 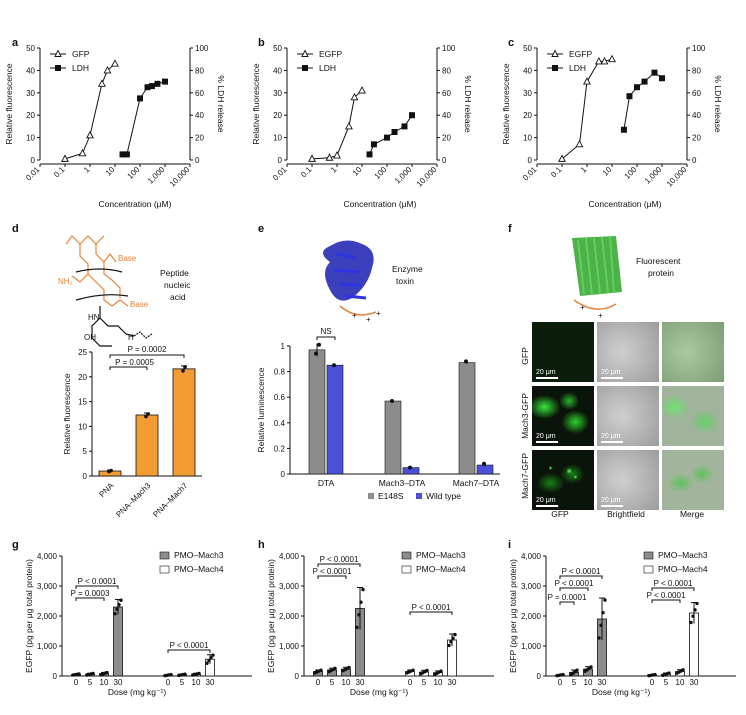 What do you see at coordinates (407, 269) in the screenshot?
I see `cargo-label-line: Enzyme` at bounding box center [407, 269].